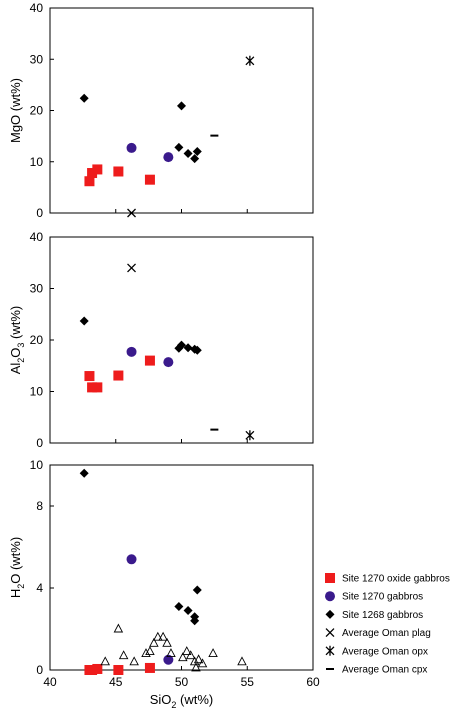 The width and height of the screenshot is (450, 716). What do you see at coordinates (17, 567) in the screenshot?
I see `y-axis-label: H2O (wt%)` at bounding box center [17, 567].